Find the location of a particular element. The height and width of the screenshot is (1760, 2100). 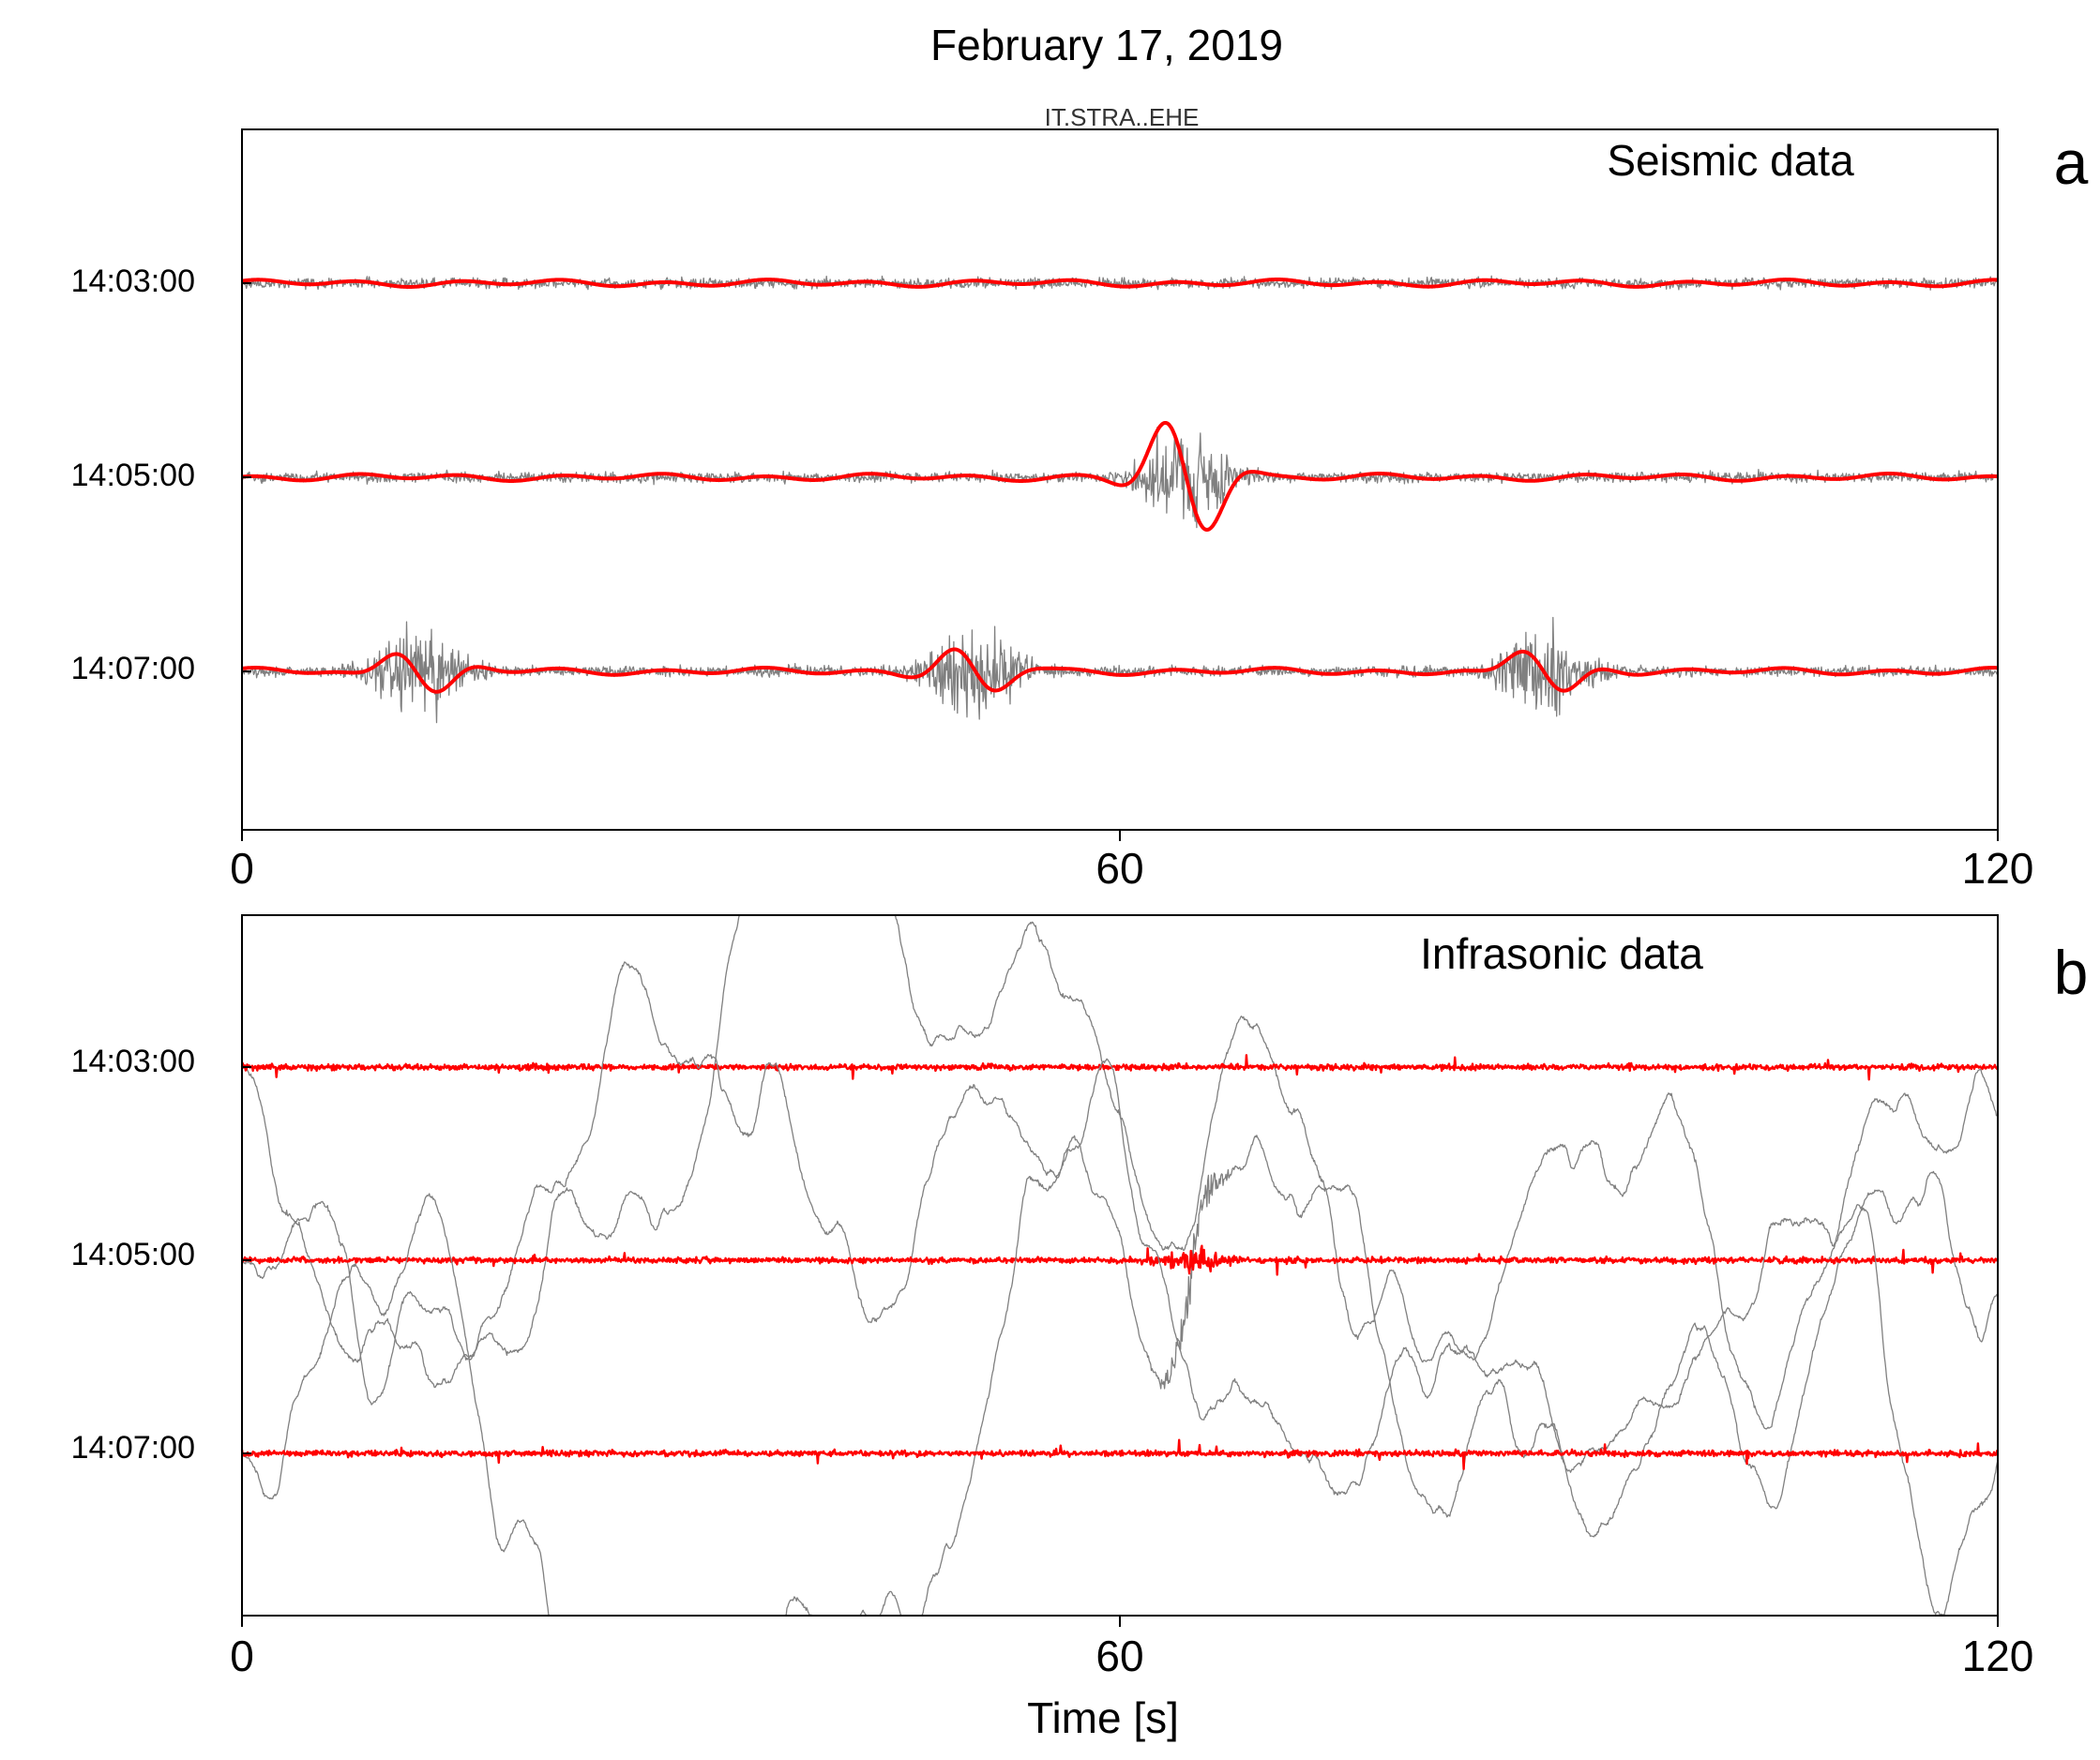

panel-b-letter: b is located at coordinates (2071, 973).